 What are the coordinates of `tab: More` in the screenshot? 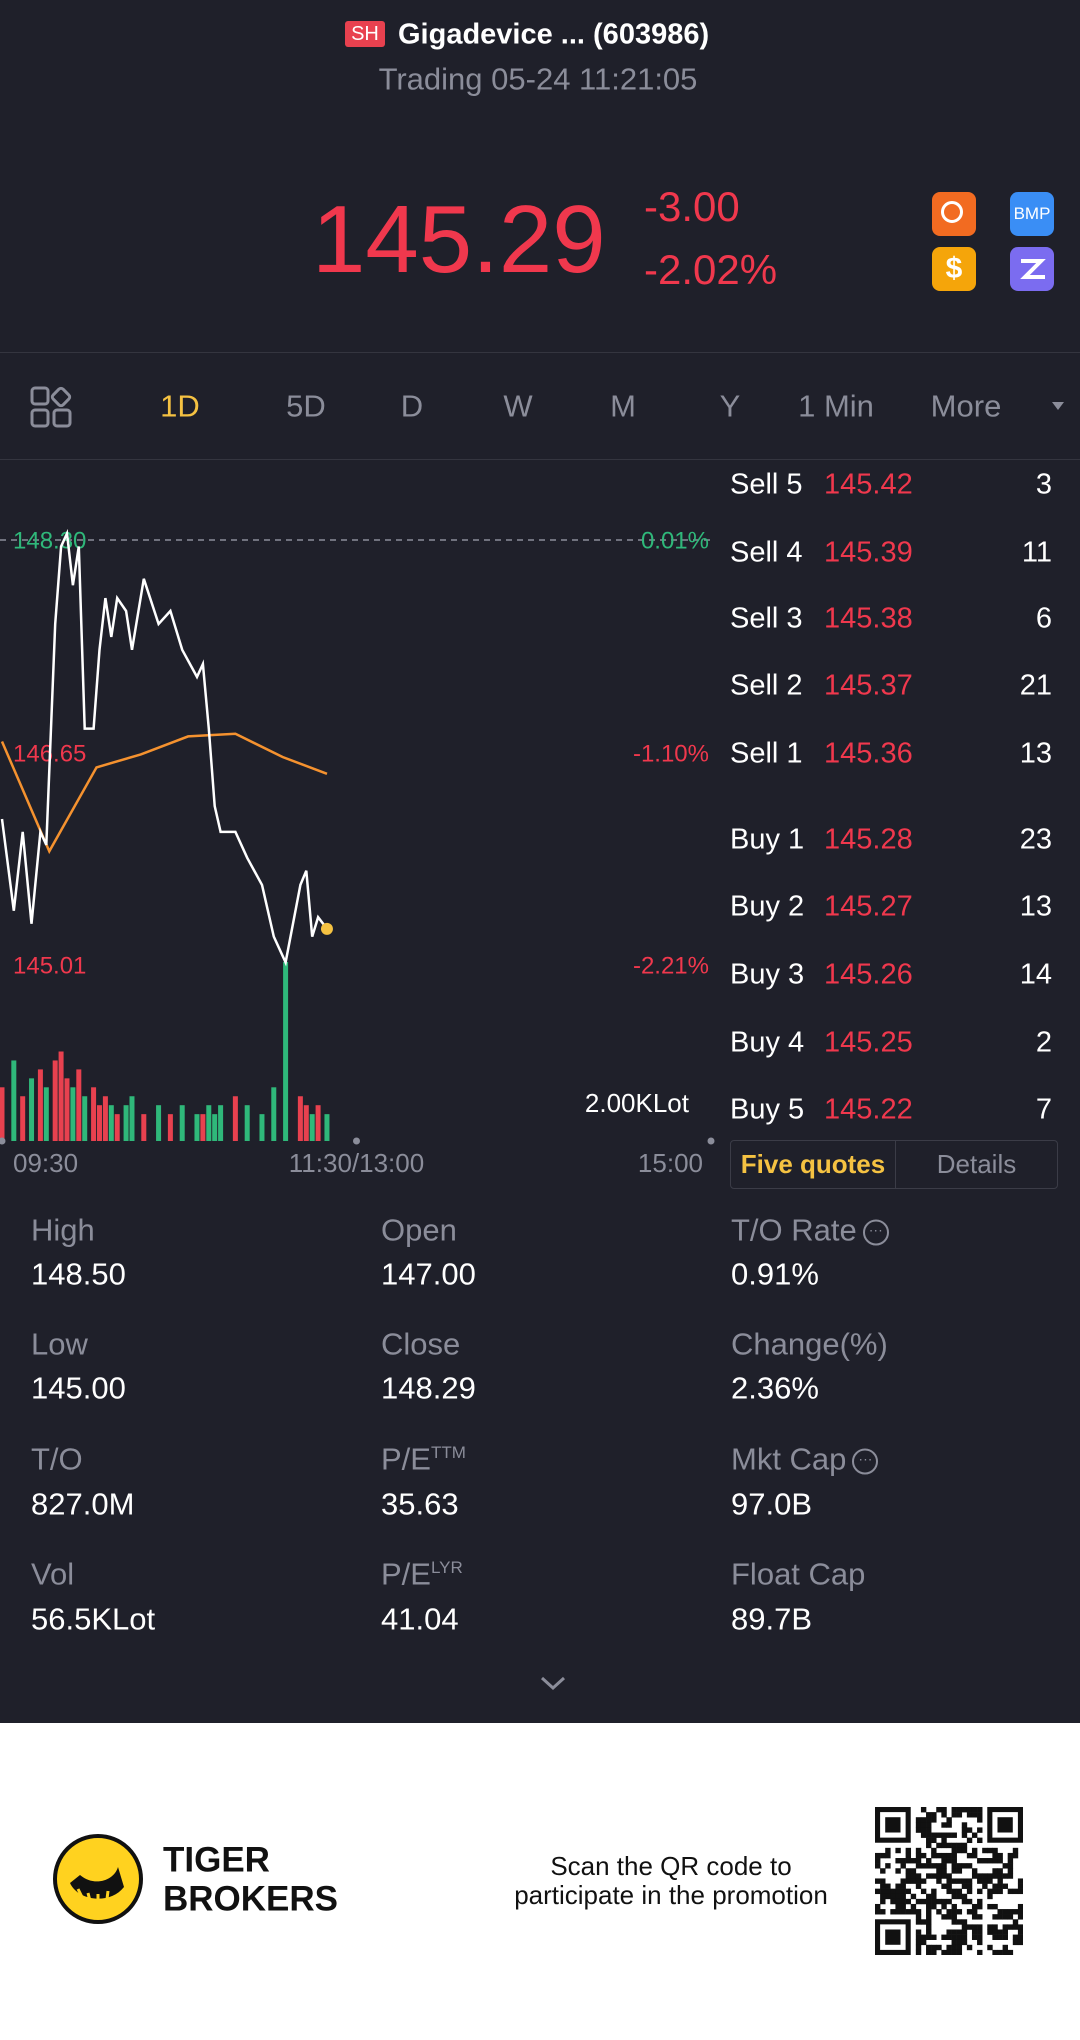 It's located at (966, 406).